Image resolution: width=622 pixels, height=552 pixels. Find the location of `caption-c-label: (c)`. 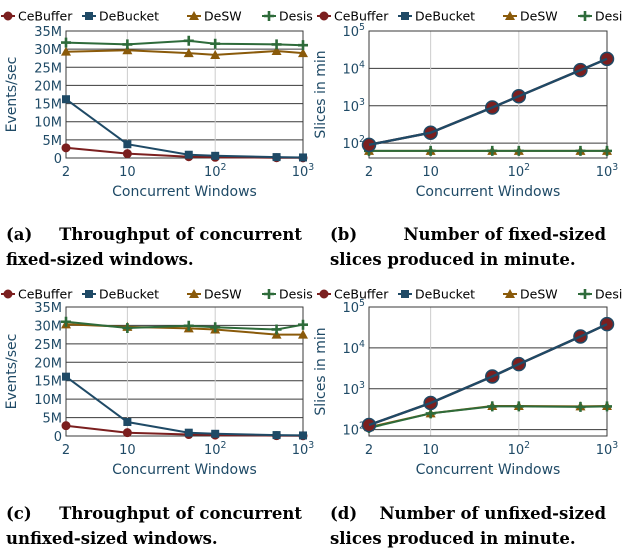

caption-c-label: (c) is located at coordinates (19, 513).